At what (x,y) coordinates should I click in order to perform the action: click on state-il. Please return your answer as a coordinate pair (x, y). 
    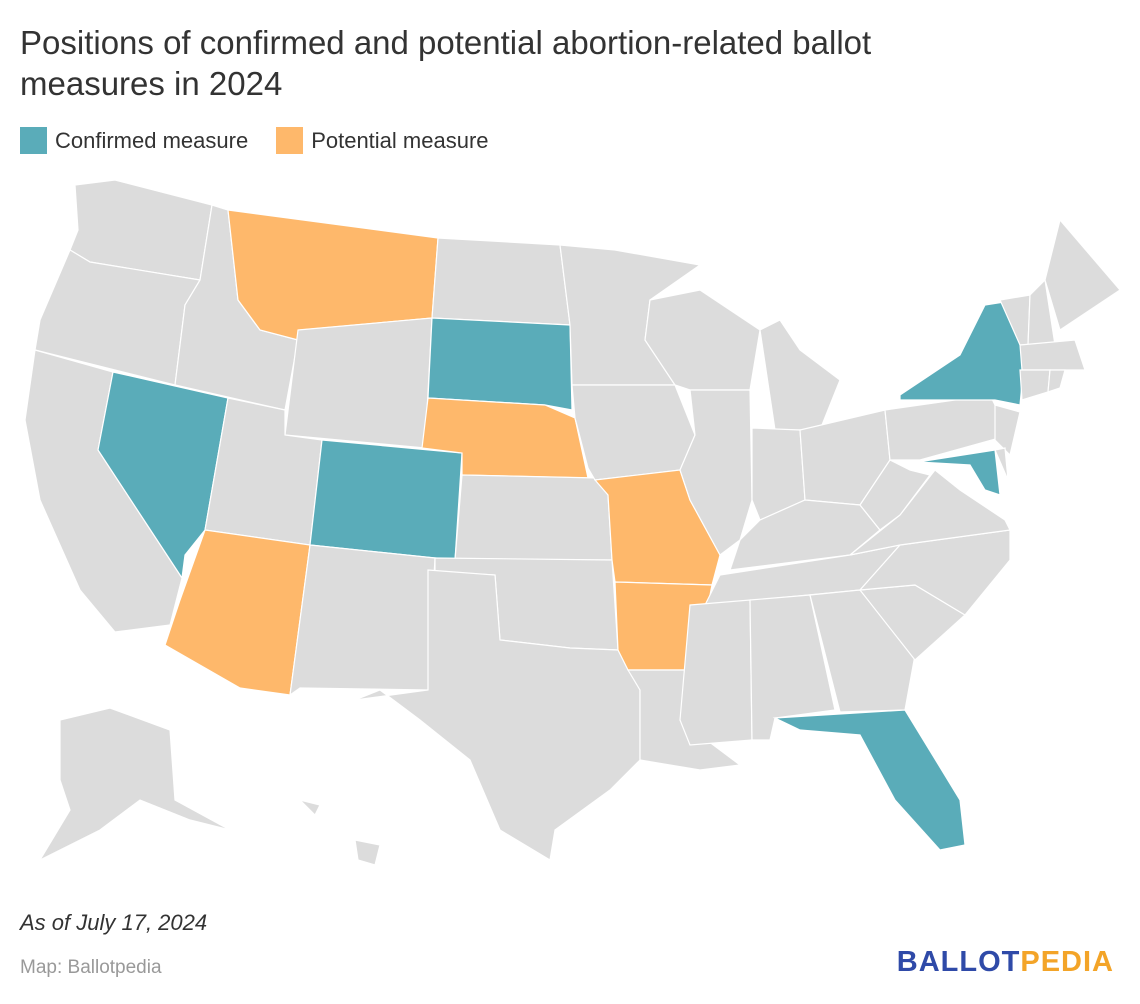
    Looking at the image, I should click on (716, 472).